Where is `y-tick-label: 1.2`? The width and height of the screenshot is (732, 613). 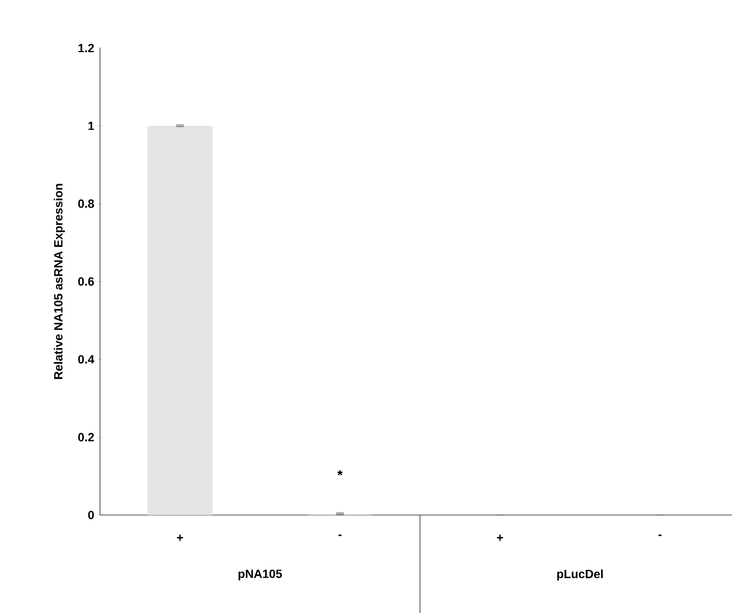
y-tick-label: 1.2 is located at coordinates (86, 48).